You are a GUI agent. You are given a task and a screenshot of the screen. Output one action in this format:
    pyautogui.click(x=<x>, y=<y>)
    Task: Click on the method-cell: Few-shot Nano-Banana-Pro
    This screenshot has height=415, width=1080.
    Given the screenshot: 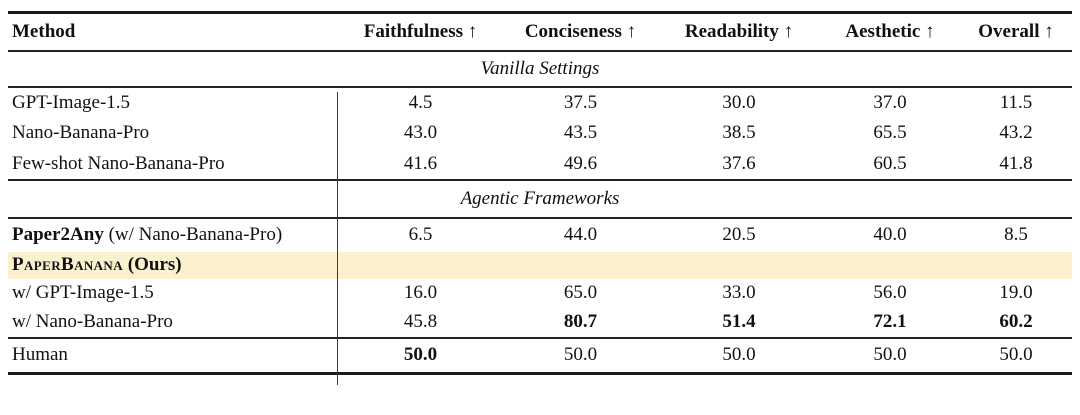 What is the action you would take?
    pyautogui.click(x=118, y=163)
    